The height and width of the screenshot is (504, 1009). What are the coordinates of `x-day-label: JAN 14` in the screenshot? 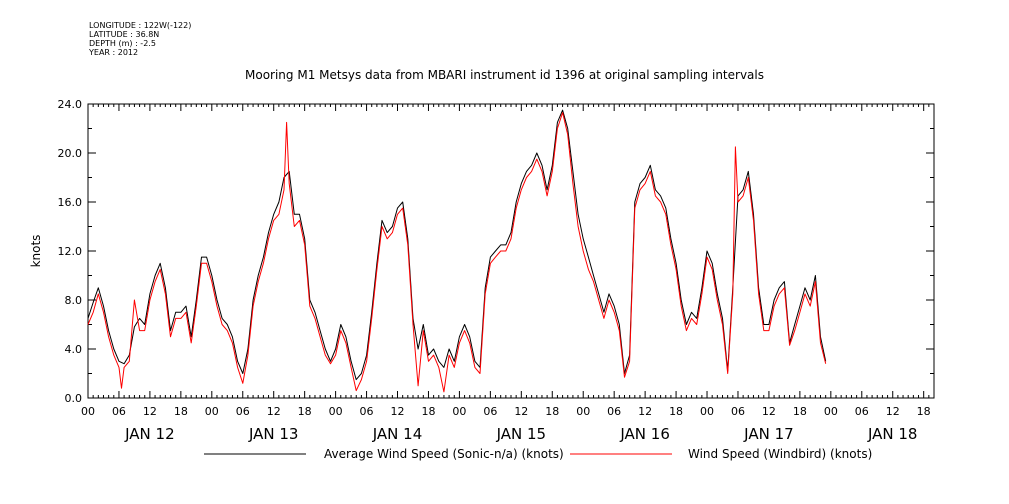 It's located at (397, 434).